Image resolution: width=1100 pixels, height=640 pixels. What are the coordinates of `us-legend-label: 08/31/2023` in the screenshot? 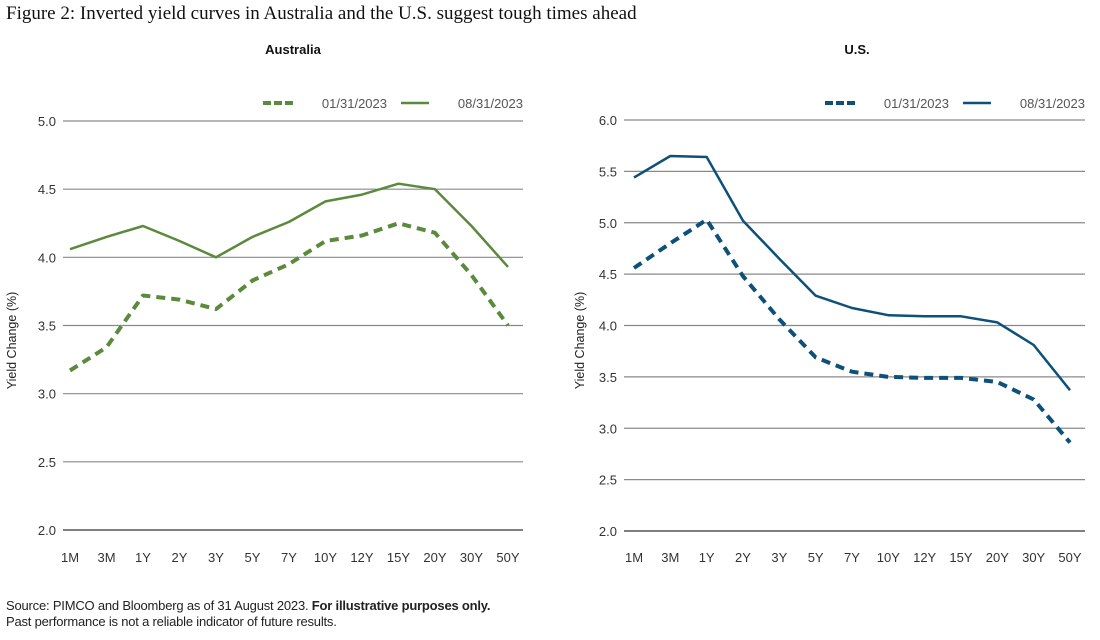 It's located at (1052, 103).